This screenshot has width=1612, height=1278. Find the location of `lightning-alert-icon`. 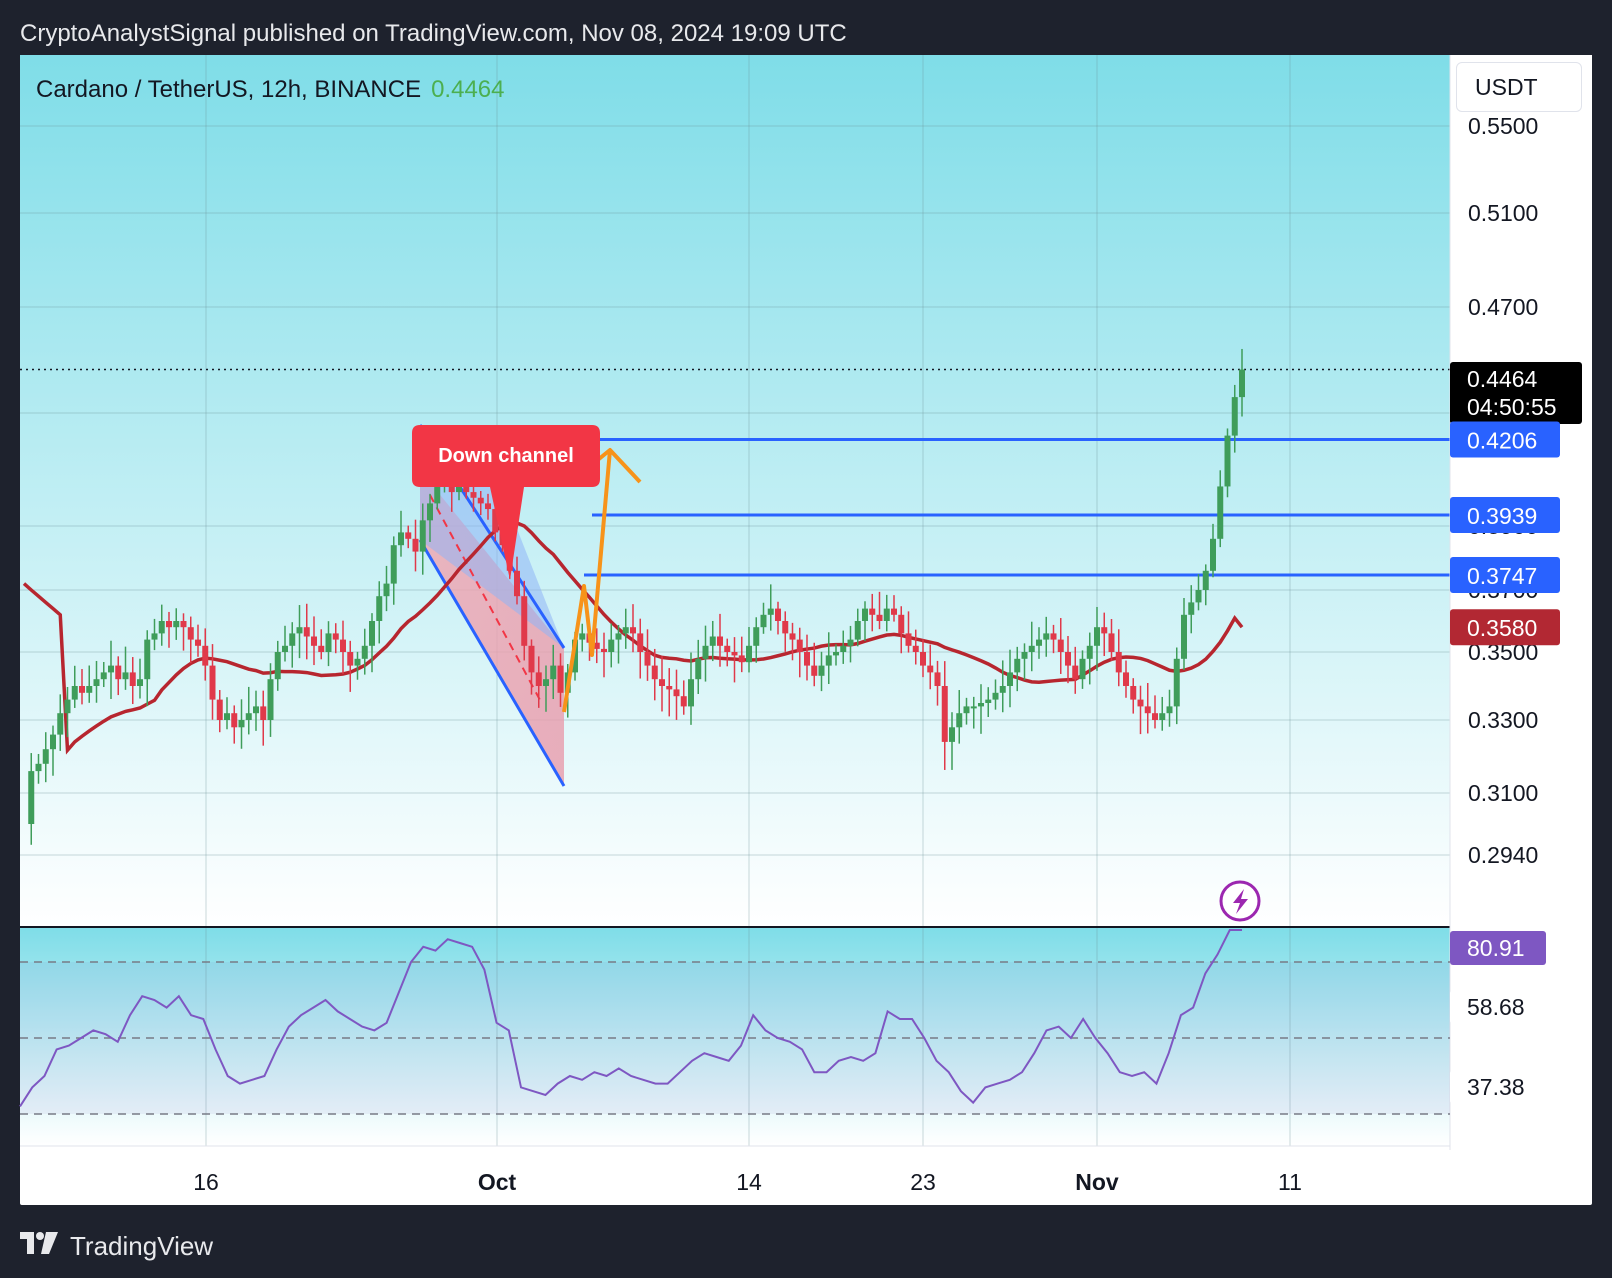

lightning-alert-icon is located at coordinates (1240, 901).